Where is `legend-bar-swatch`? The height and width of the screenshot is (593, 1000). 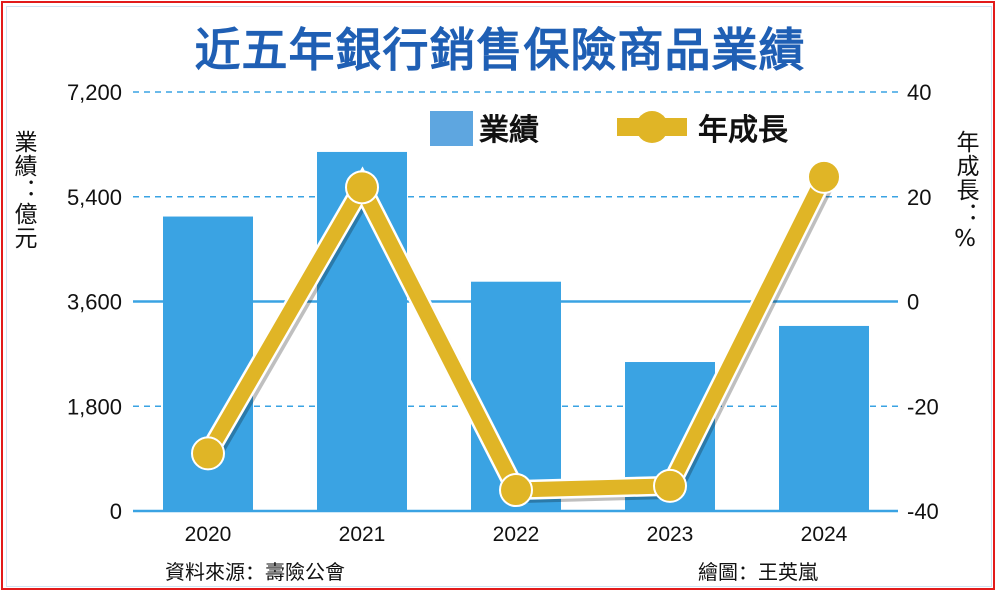 legend-bar-swatch is located at coordinates (451, 128).